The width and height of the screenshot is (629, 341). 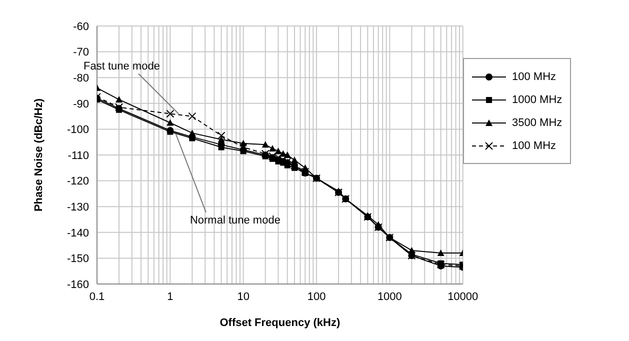 What do you see at coordinates (81, 26) in the screenshot?
I see `y-tick-label: -60` at bounding box center [81, 26].